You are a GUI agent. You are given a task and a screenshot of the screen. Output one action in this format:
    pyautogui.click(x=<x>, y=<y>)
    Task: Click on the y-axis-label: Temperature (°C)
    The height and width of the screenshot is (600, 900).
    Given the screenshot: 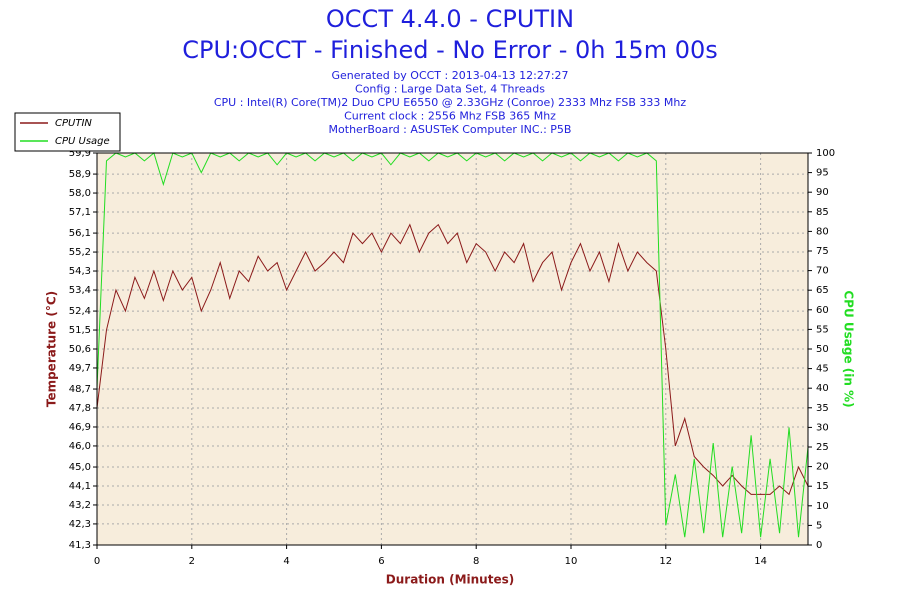 What is the action you would take?
    pyautogui.click(x=52, y=349)
    